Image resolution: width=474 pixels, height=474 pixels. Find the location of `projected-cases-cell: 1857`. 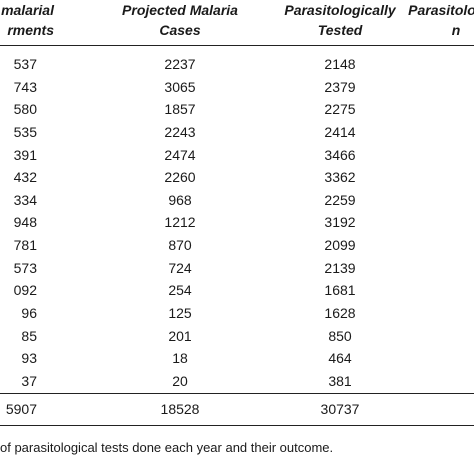

projected-cases-cell: 1857 is located at coordinates (180, 109).